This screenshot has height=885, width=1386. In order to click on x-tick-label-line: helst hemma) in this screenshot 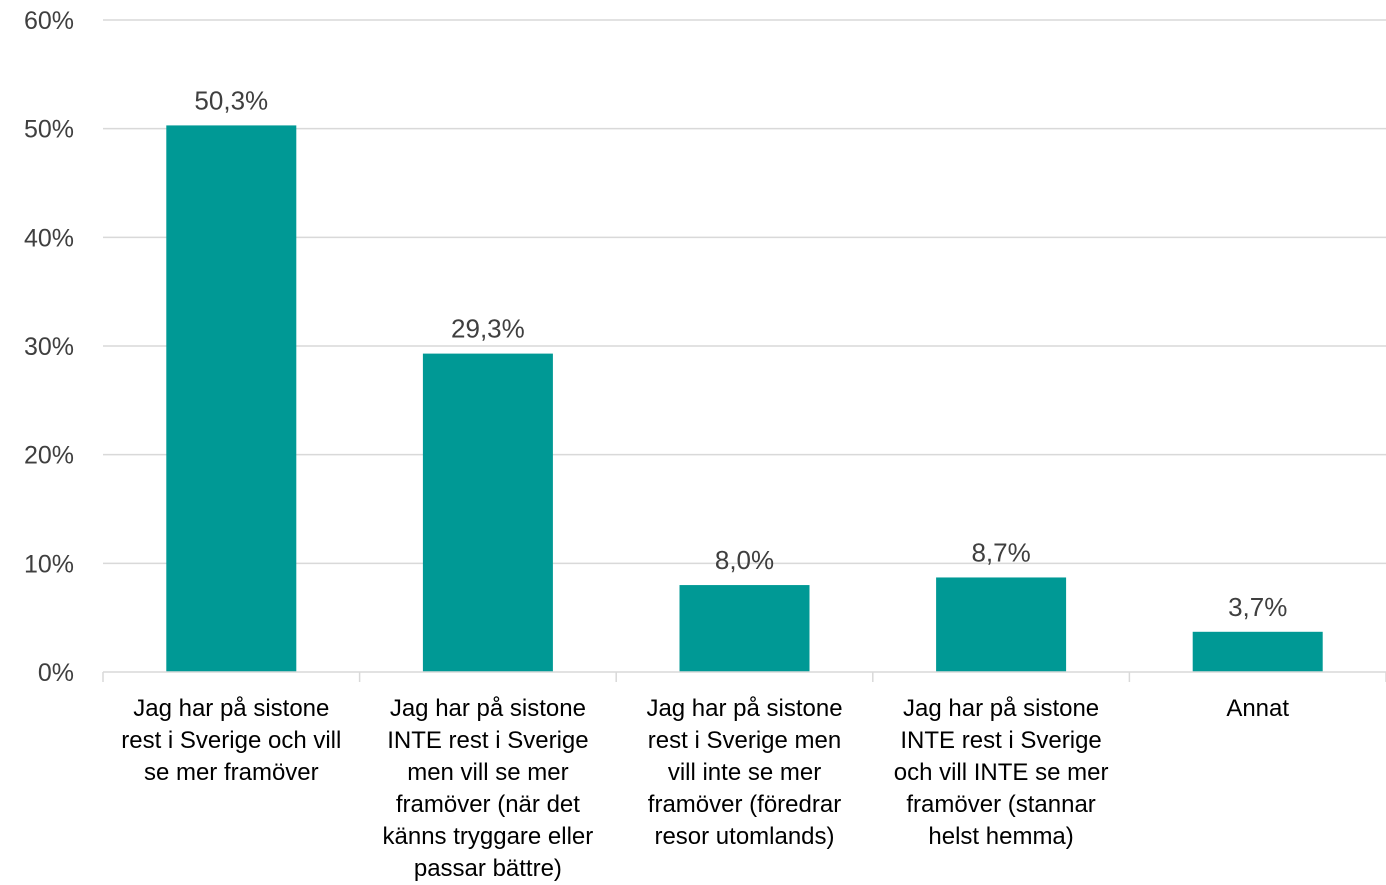, I will do `click(1000, 836)`.